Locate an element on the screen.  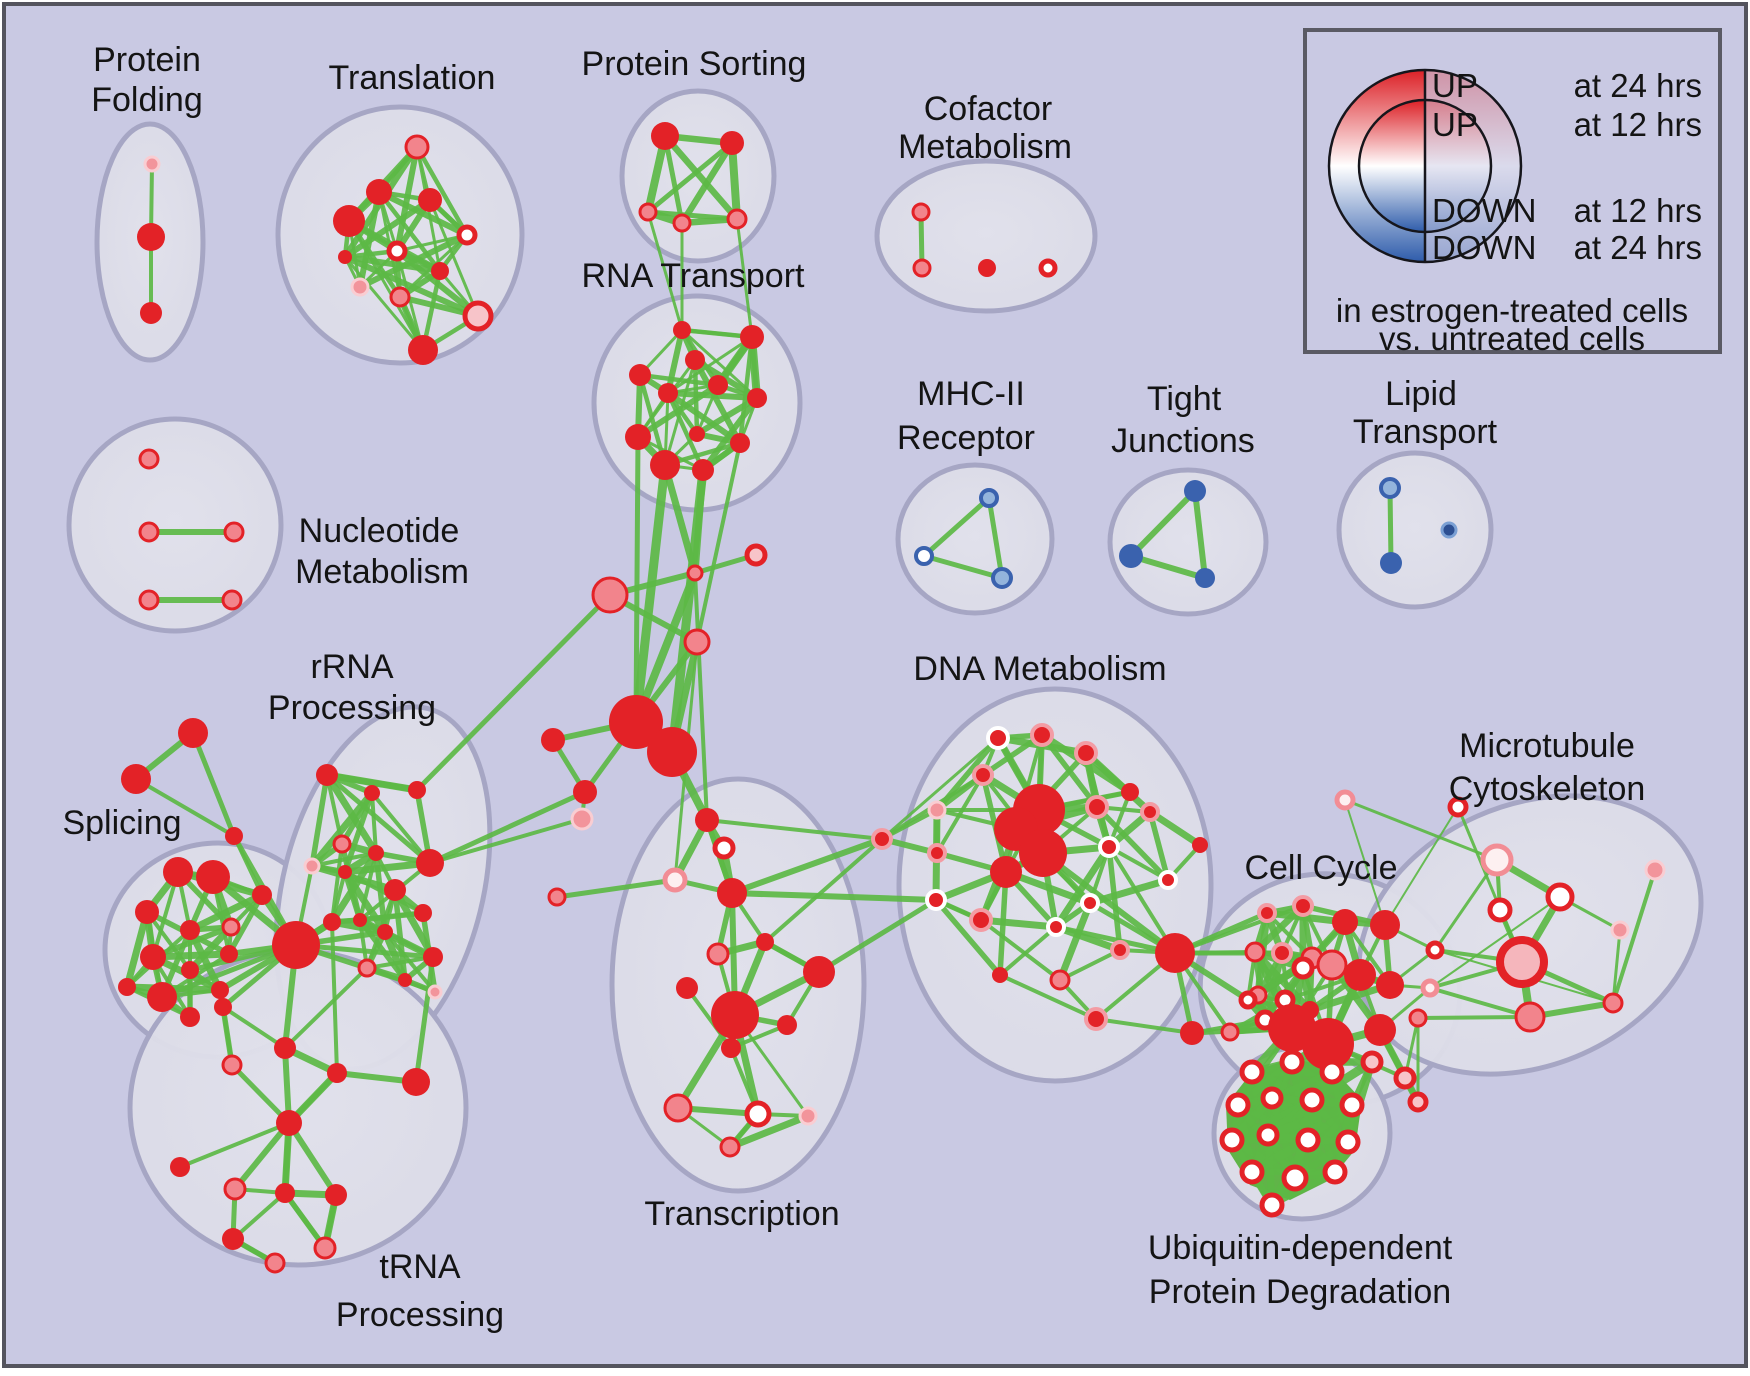
cluster-ellipse-mhc-ii-receptor is located at coordinates (975, 539).